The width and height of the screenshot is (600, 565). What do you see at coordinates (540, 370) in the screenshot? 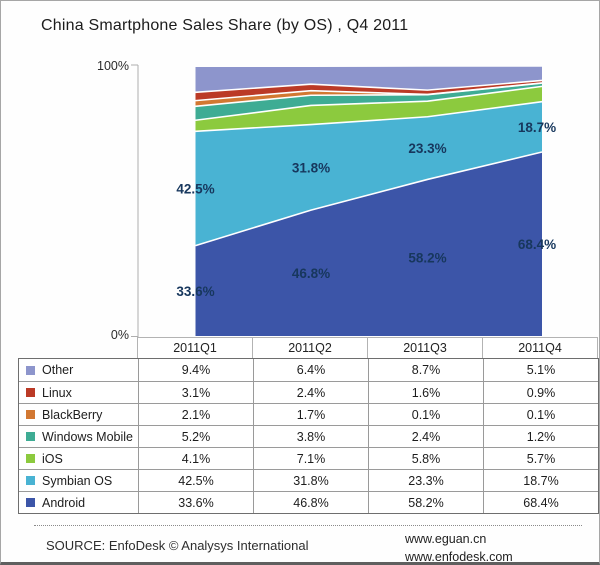
I see `table-value-cell: 5.1%` at bounding box center [540, 370].